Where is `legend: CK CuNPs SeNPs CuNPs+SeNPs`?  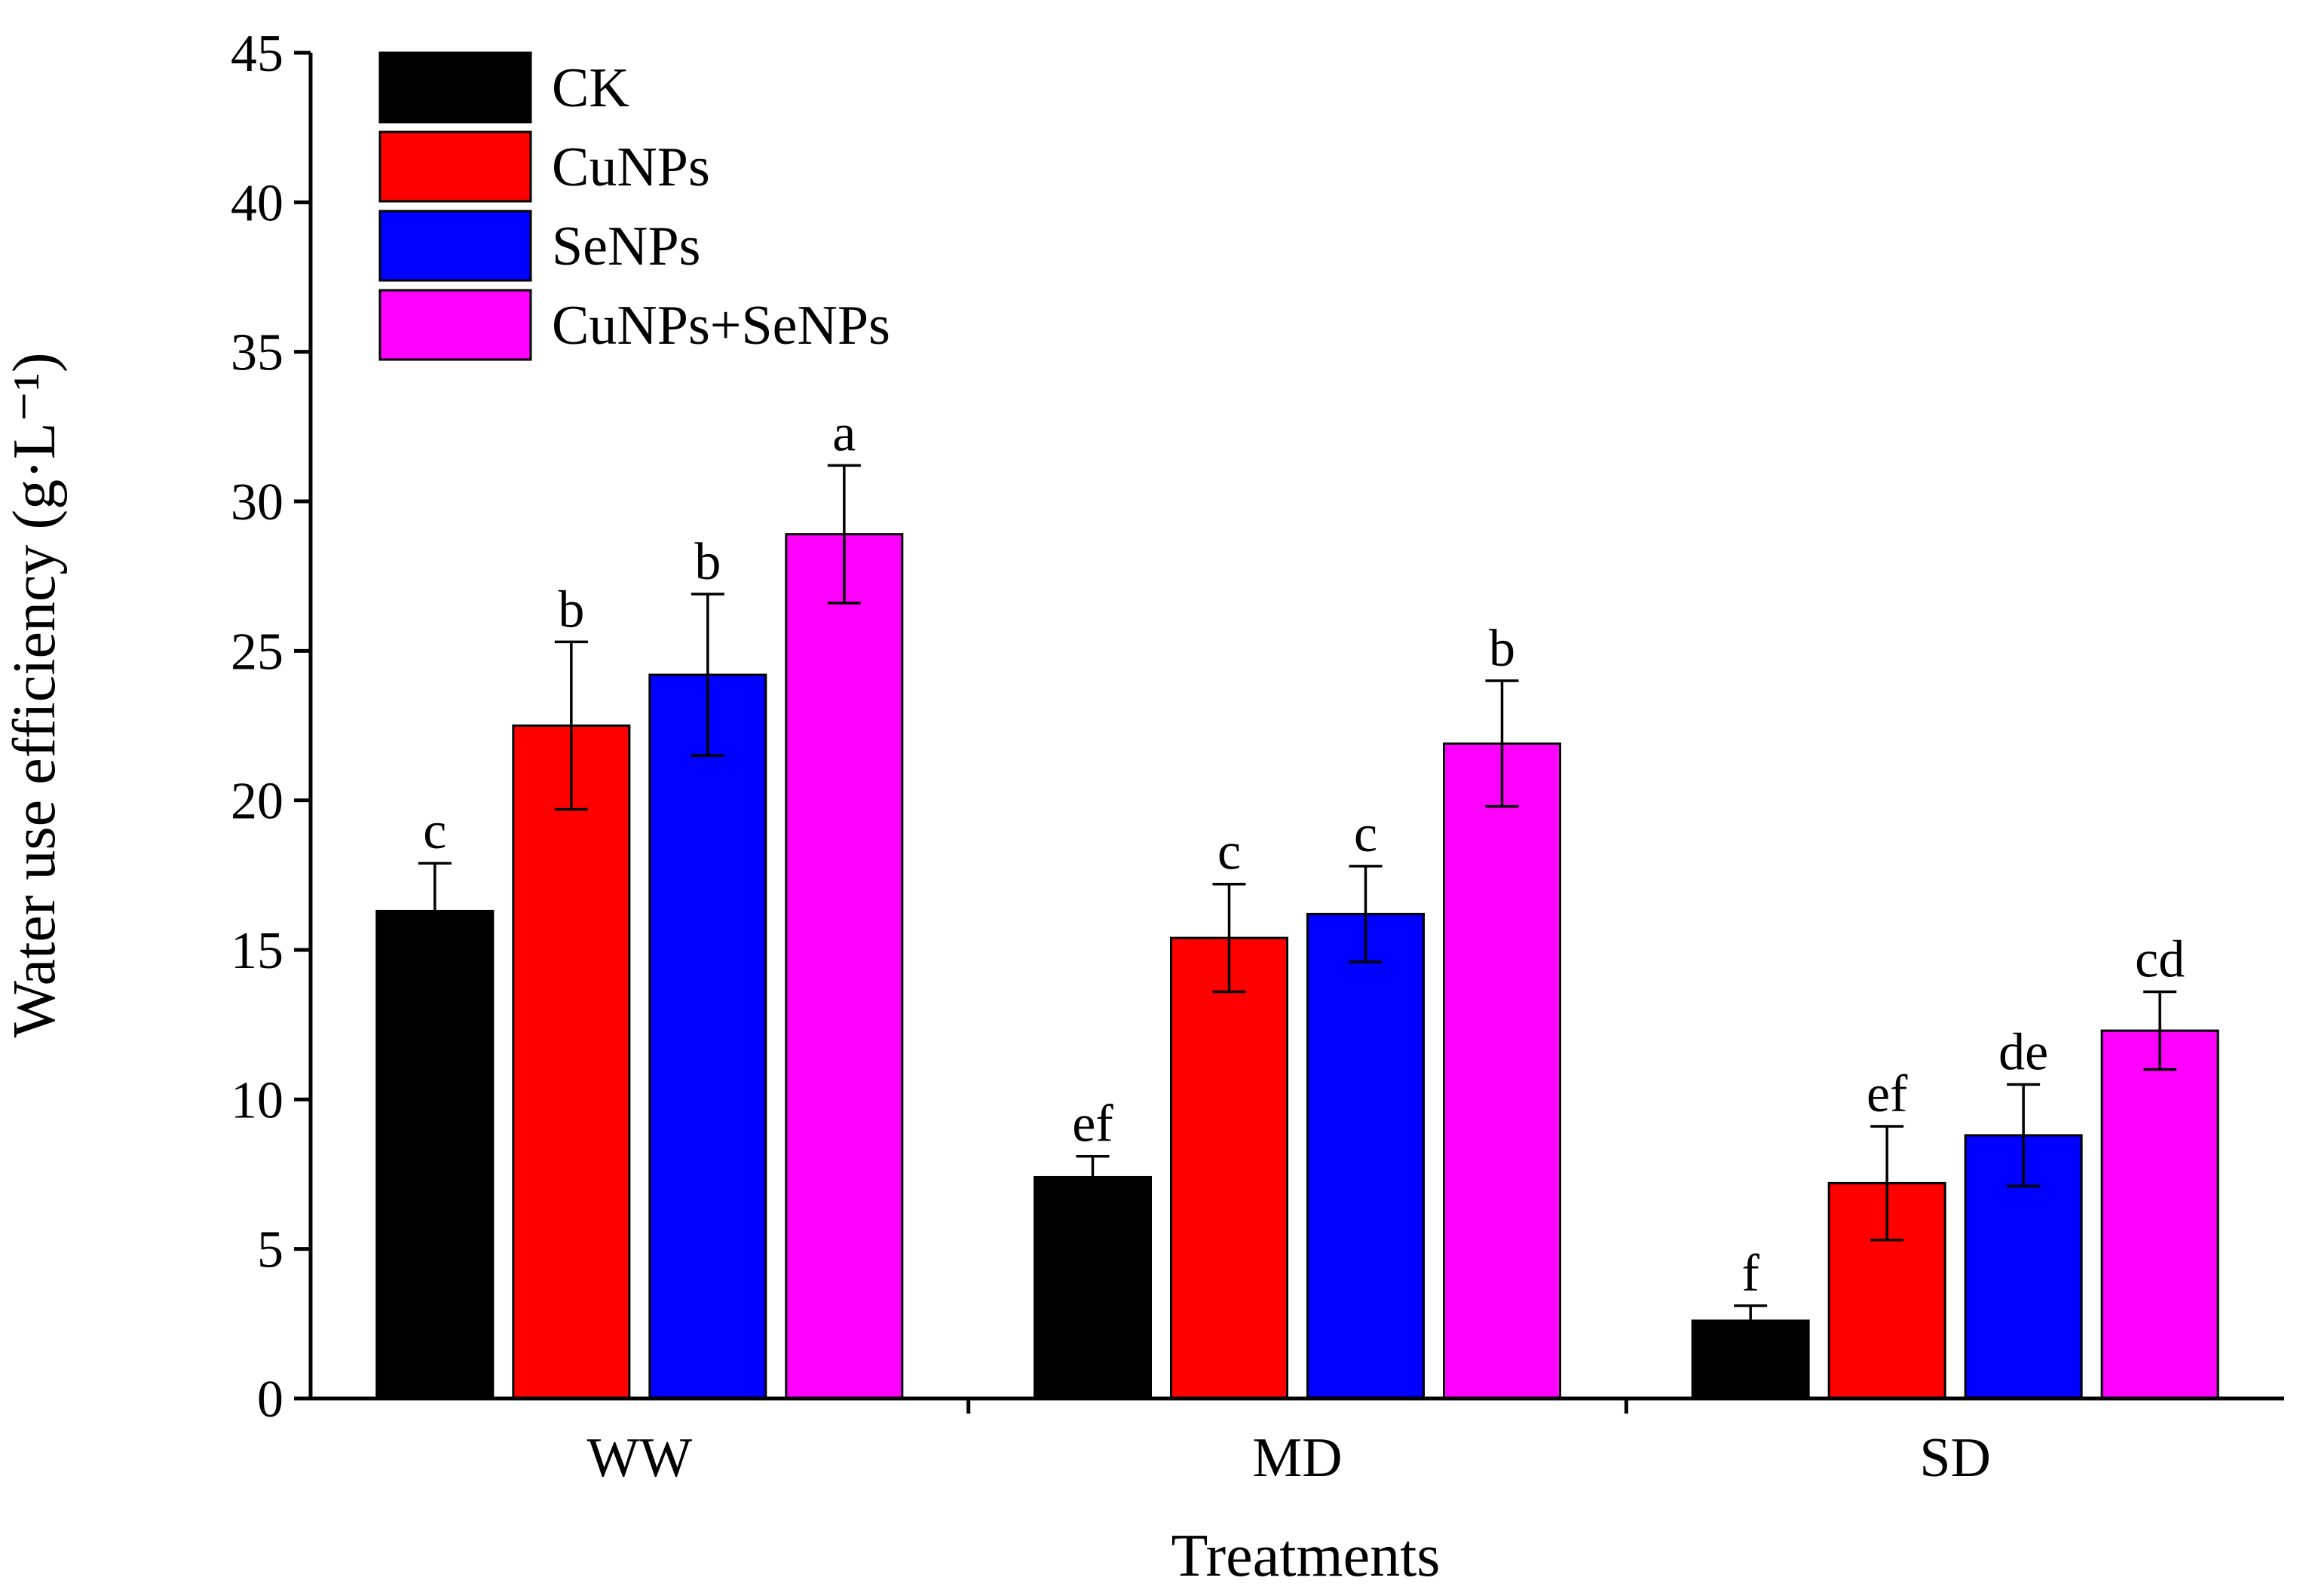 legend: CK CuNPs SeNPs CuNPs+SeNPs is located at coordinates (634, 206).